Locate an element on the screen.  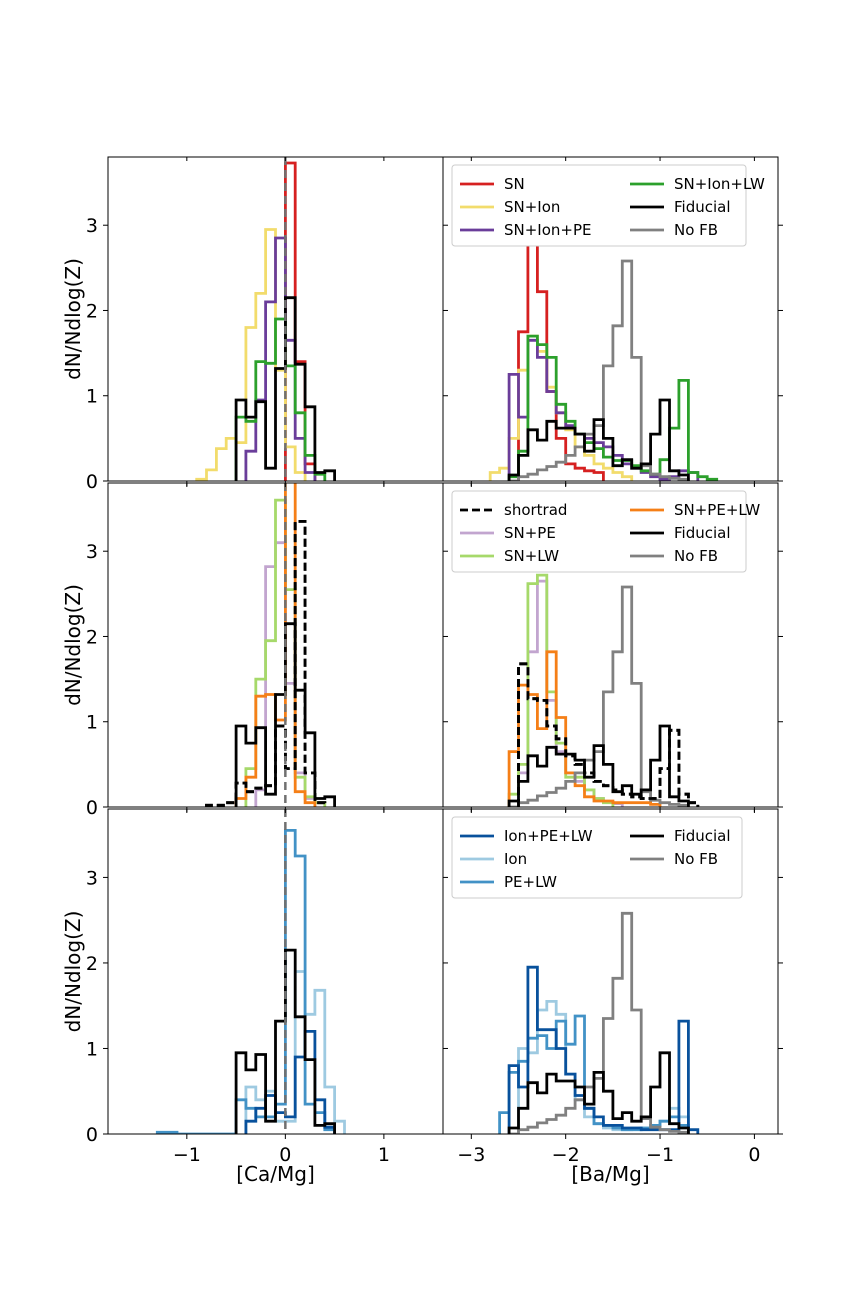
row2-legend-label-sn-pe: SN+PE is located at coordinates (530, 533).